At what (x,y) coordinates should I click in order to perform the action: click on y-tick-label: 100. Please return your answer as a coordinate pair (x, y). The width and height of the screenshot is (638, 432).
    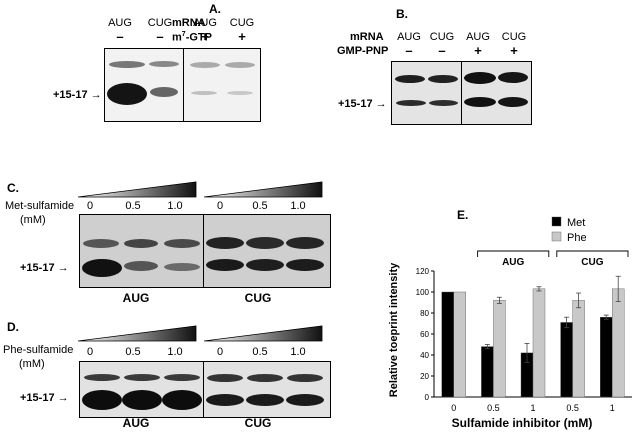
    Looking at the image, I should click on (423, 292).